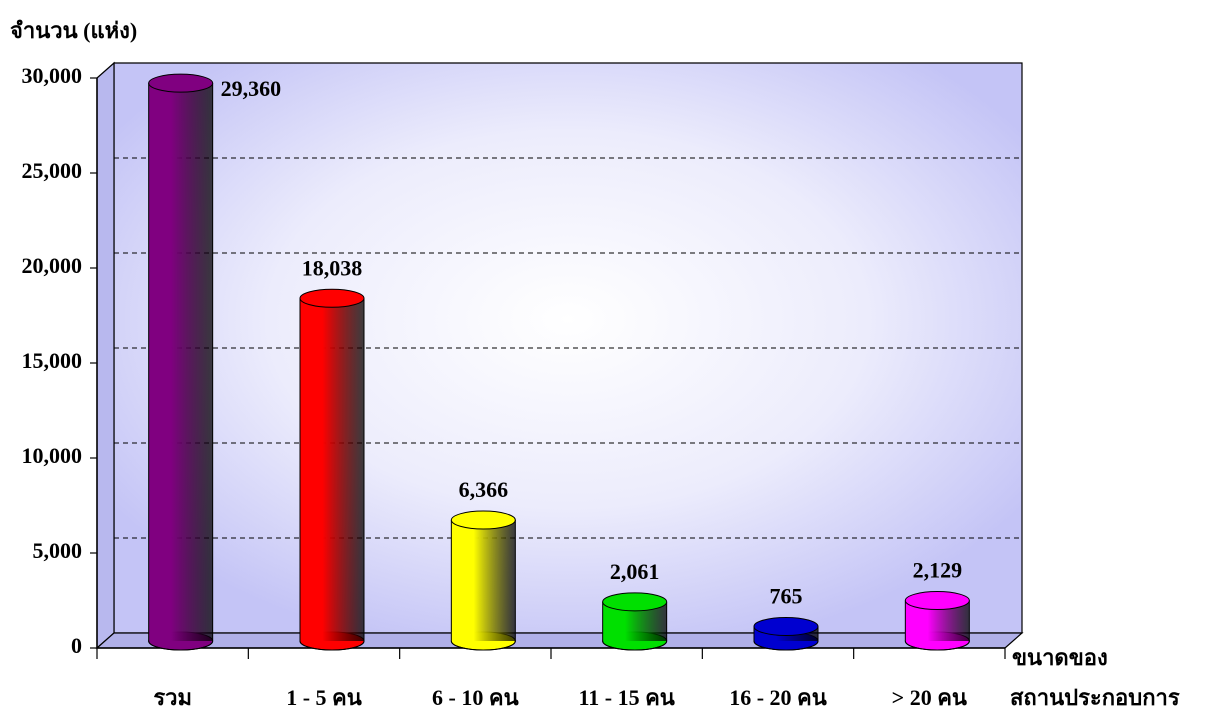 This screenshot has width=1230, height=713. What do you see at coordinates (52, 360) in the screenshot?
I see `y-tick-label: 15,000` at bounding box center [52, 360].